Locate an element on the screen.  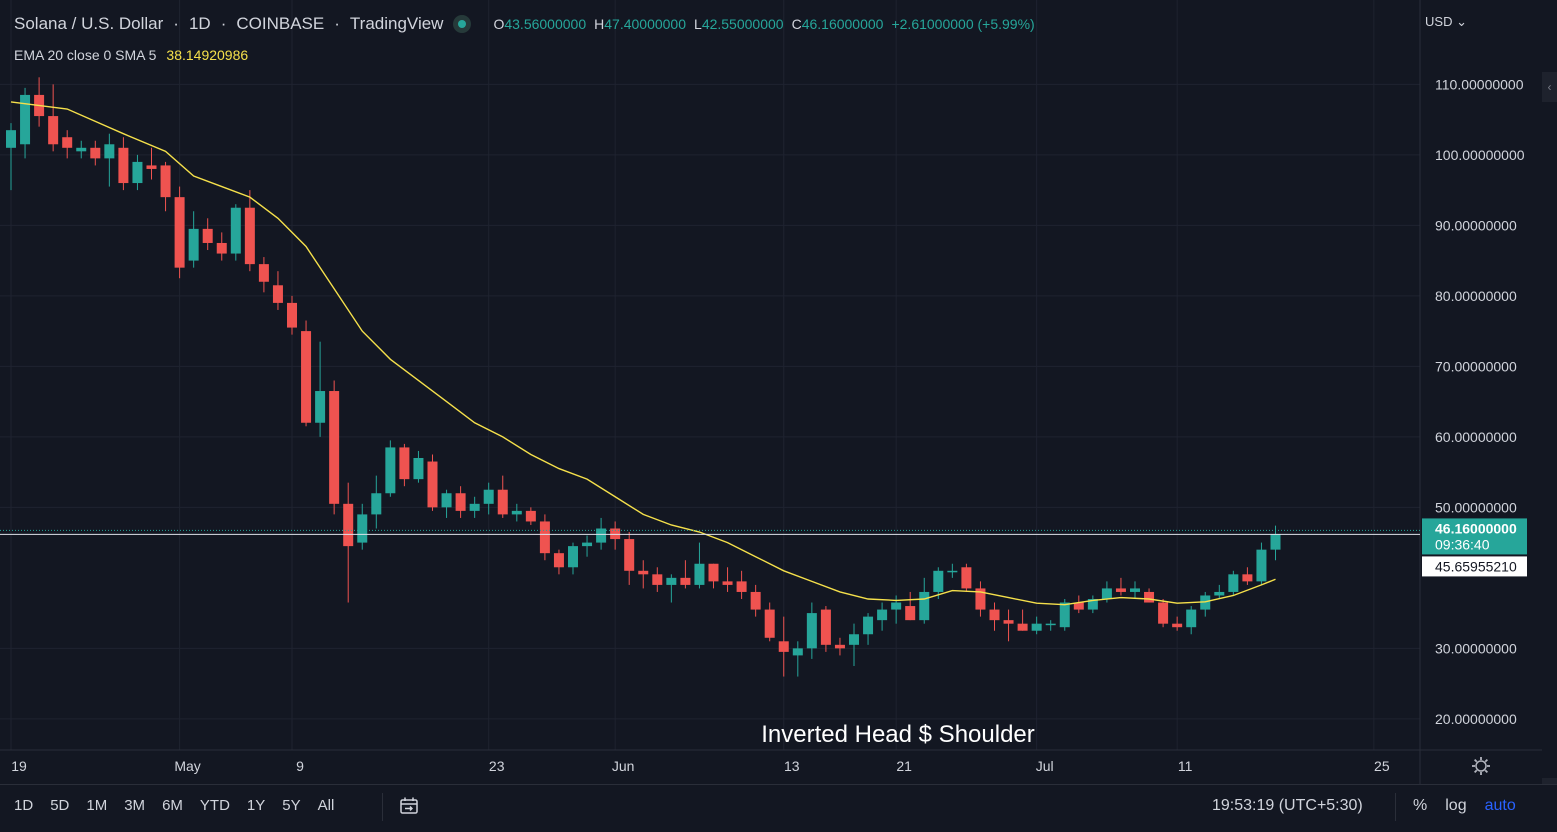
currency-label: USD is located at coordinates (1438, 21).